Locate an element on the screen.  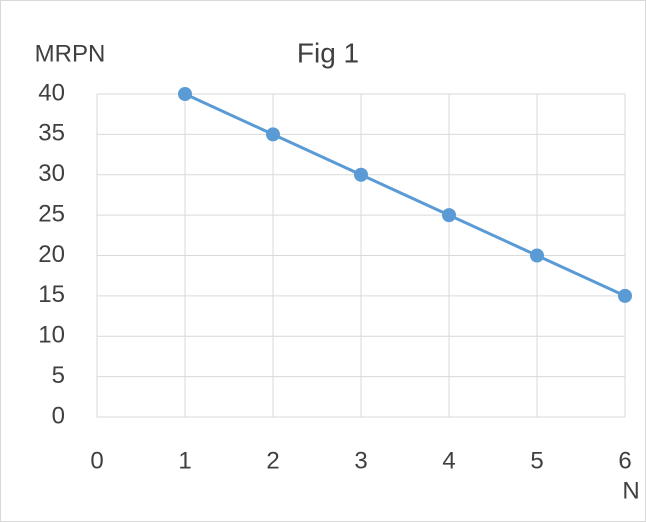
x-tick-label: 3 is located at coordinates (360, 460).